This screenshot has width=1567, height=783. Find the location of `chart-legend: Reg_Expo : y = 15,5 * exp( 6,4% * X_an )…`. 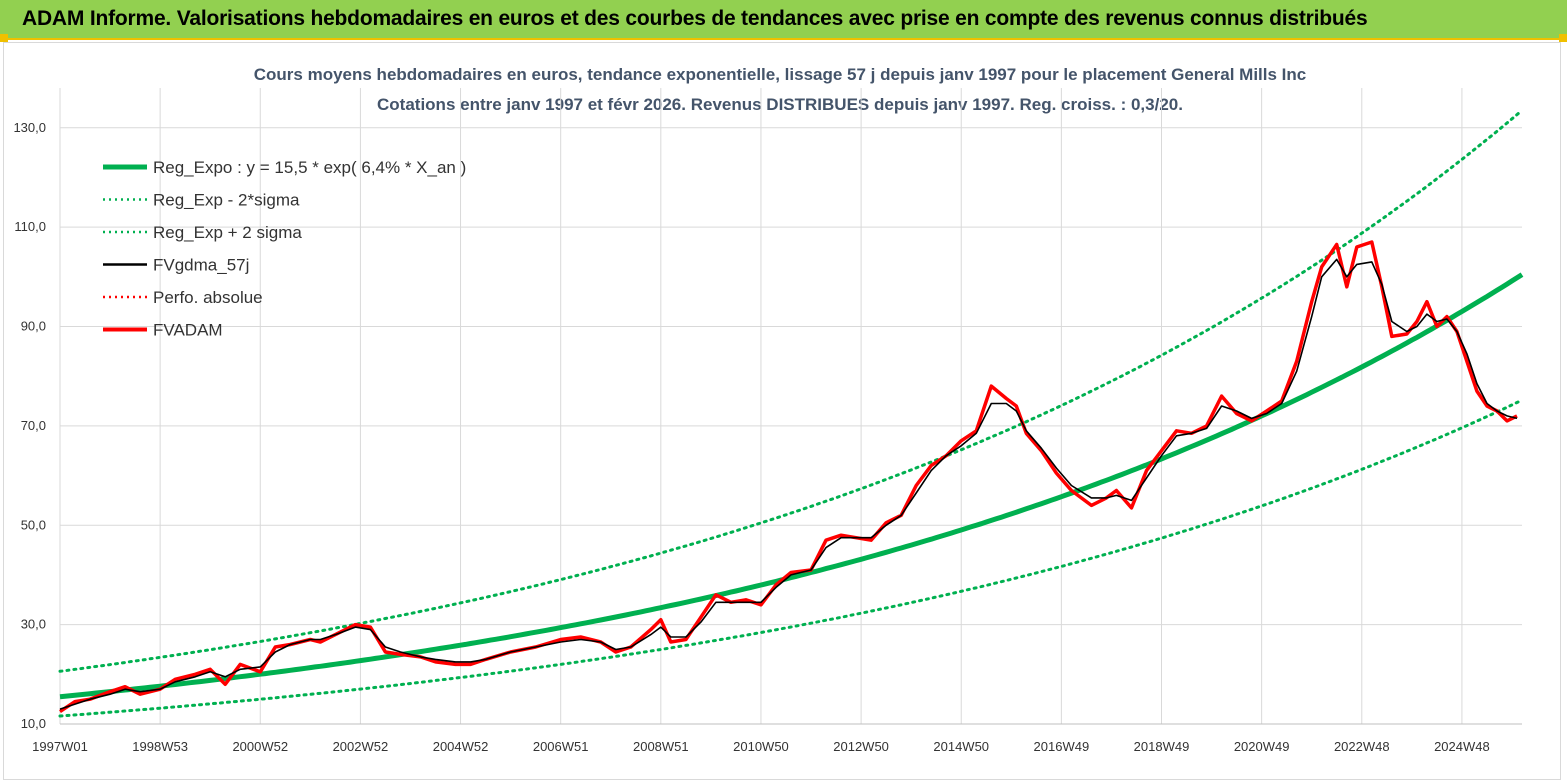

chart-legend: Reg_Expo : y = 15,5 * exp( 6,4% * X_an )… is located at coordinates (284, 249).